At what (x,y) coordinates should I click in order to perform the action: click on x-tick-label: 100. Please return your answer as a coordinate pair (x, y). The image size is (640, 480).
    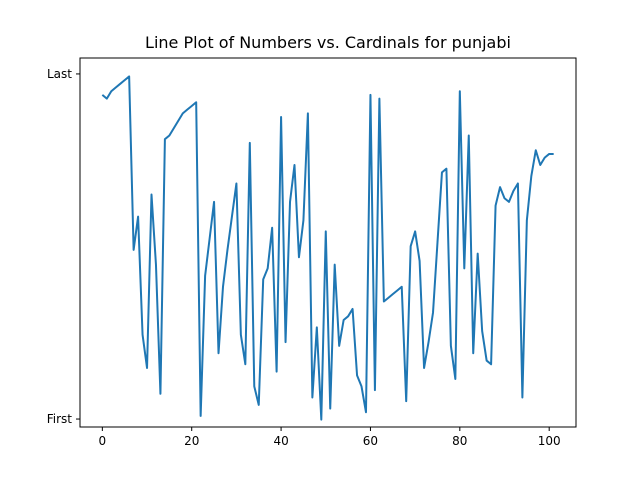
    Looking at the image, I should click on (549, 441).